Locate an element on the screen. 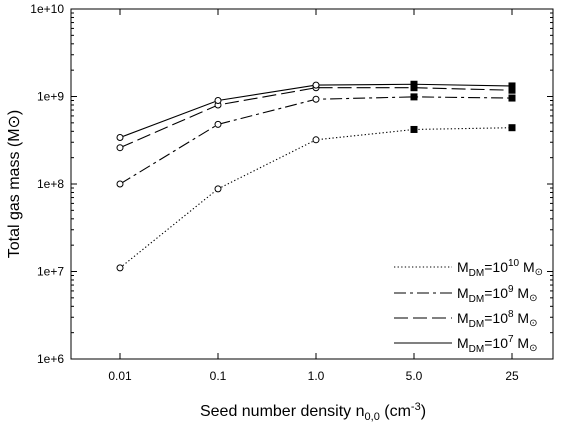 The height and width of the screenshot is (429, 564). y-axis-title-sun: ⊙ is located at coordinates (14, 121).